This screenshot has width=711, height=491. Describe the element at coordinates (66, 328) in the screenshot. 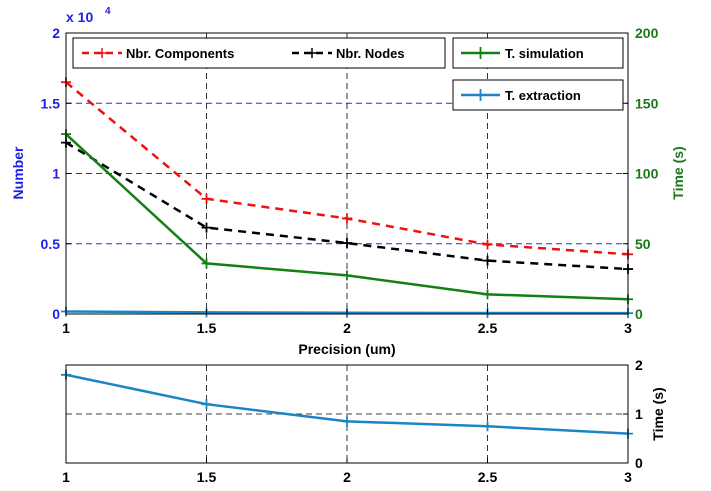

I see `top-x-tick-label: 1` at that location.